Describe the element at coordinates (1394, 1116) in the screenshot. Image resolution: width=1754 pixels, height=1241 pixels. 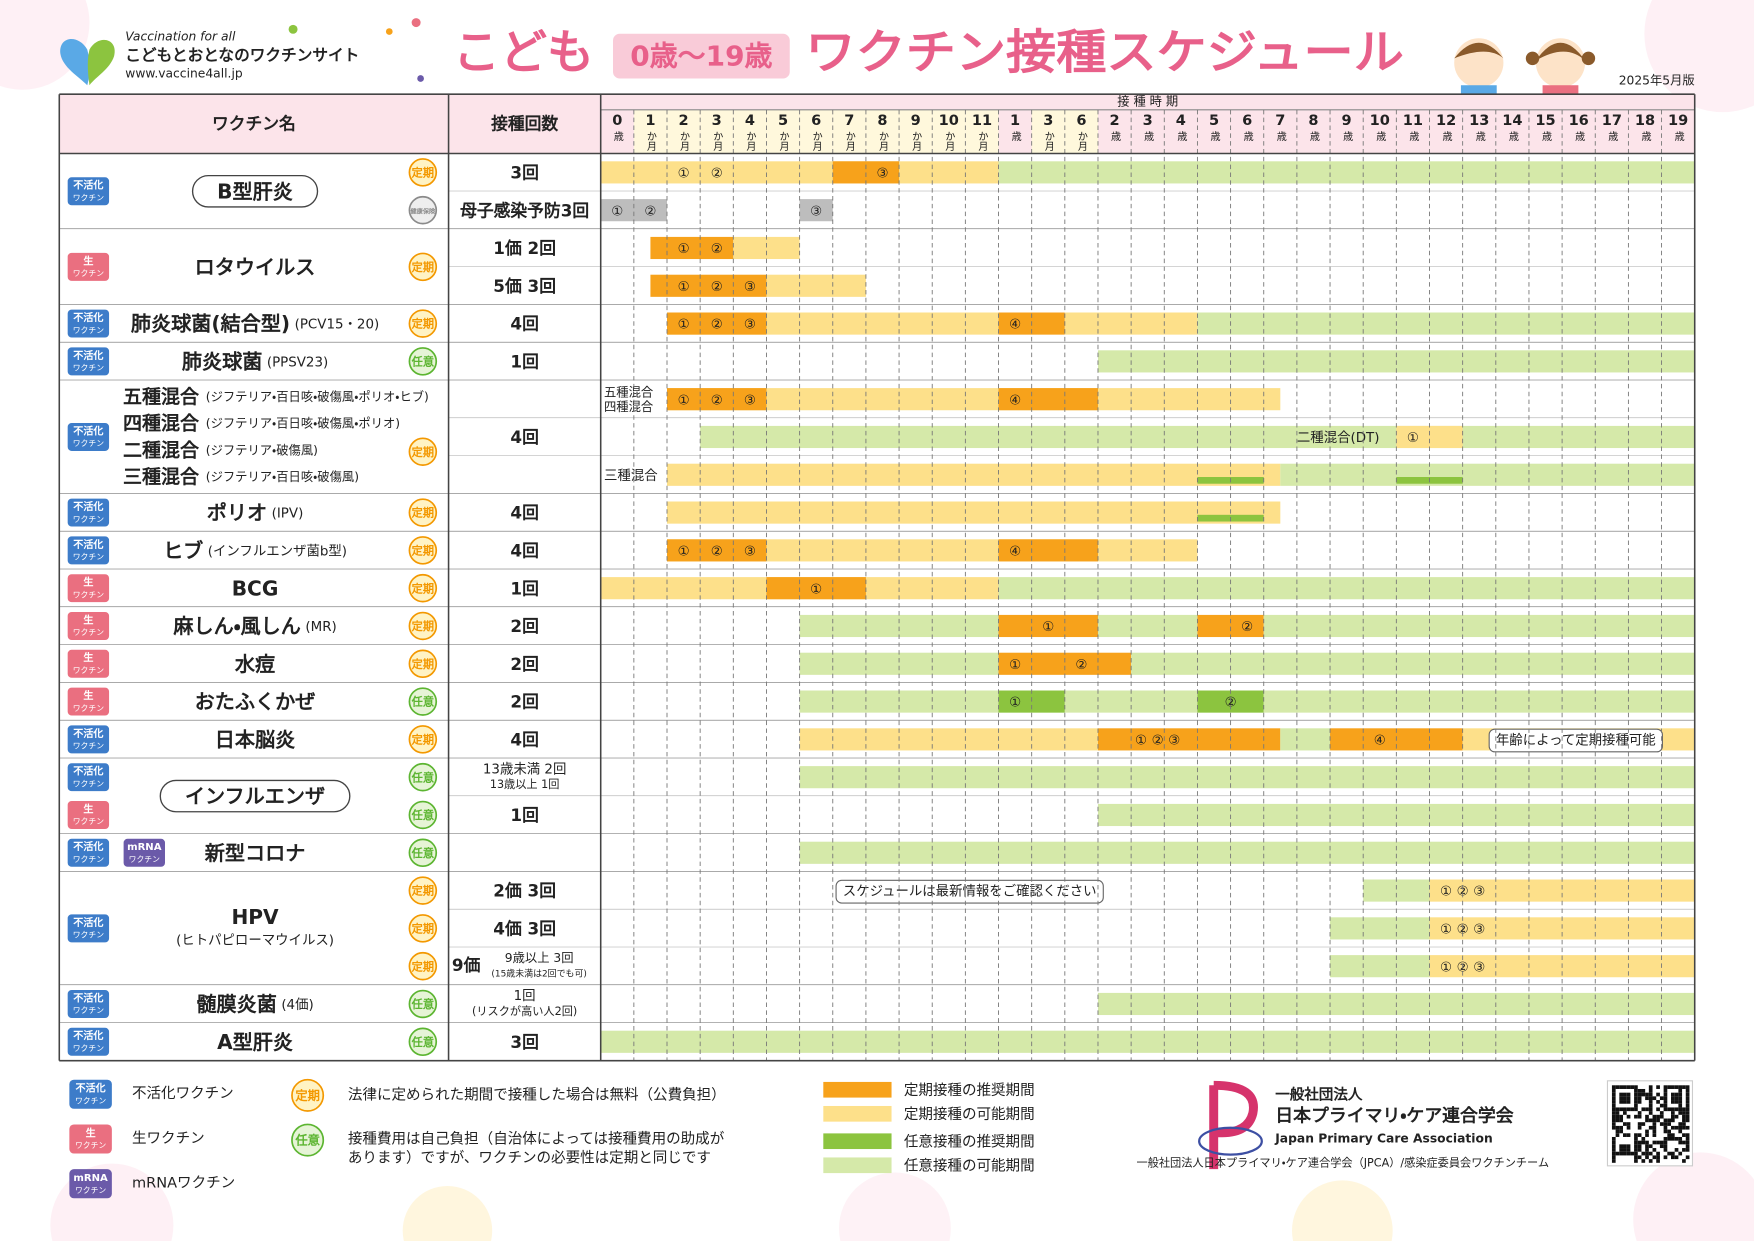
I see `org-name: 日本プライマリ・ケア連合学会` at that location.